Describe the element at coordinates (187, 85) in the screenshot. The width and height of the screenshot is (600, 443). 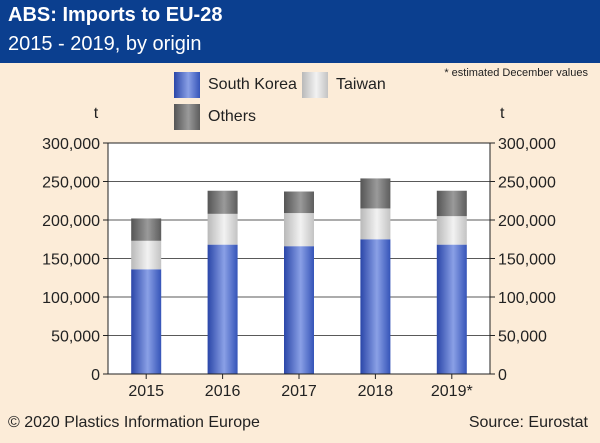
I see `legend-swatch-south-korea` at that location.